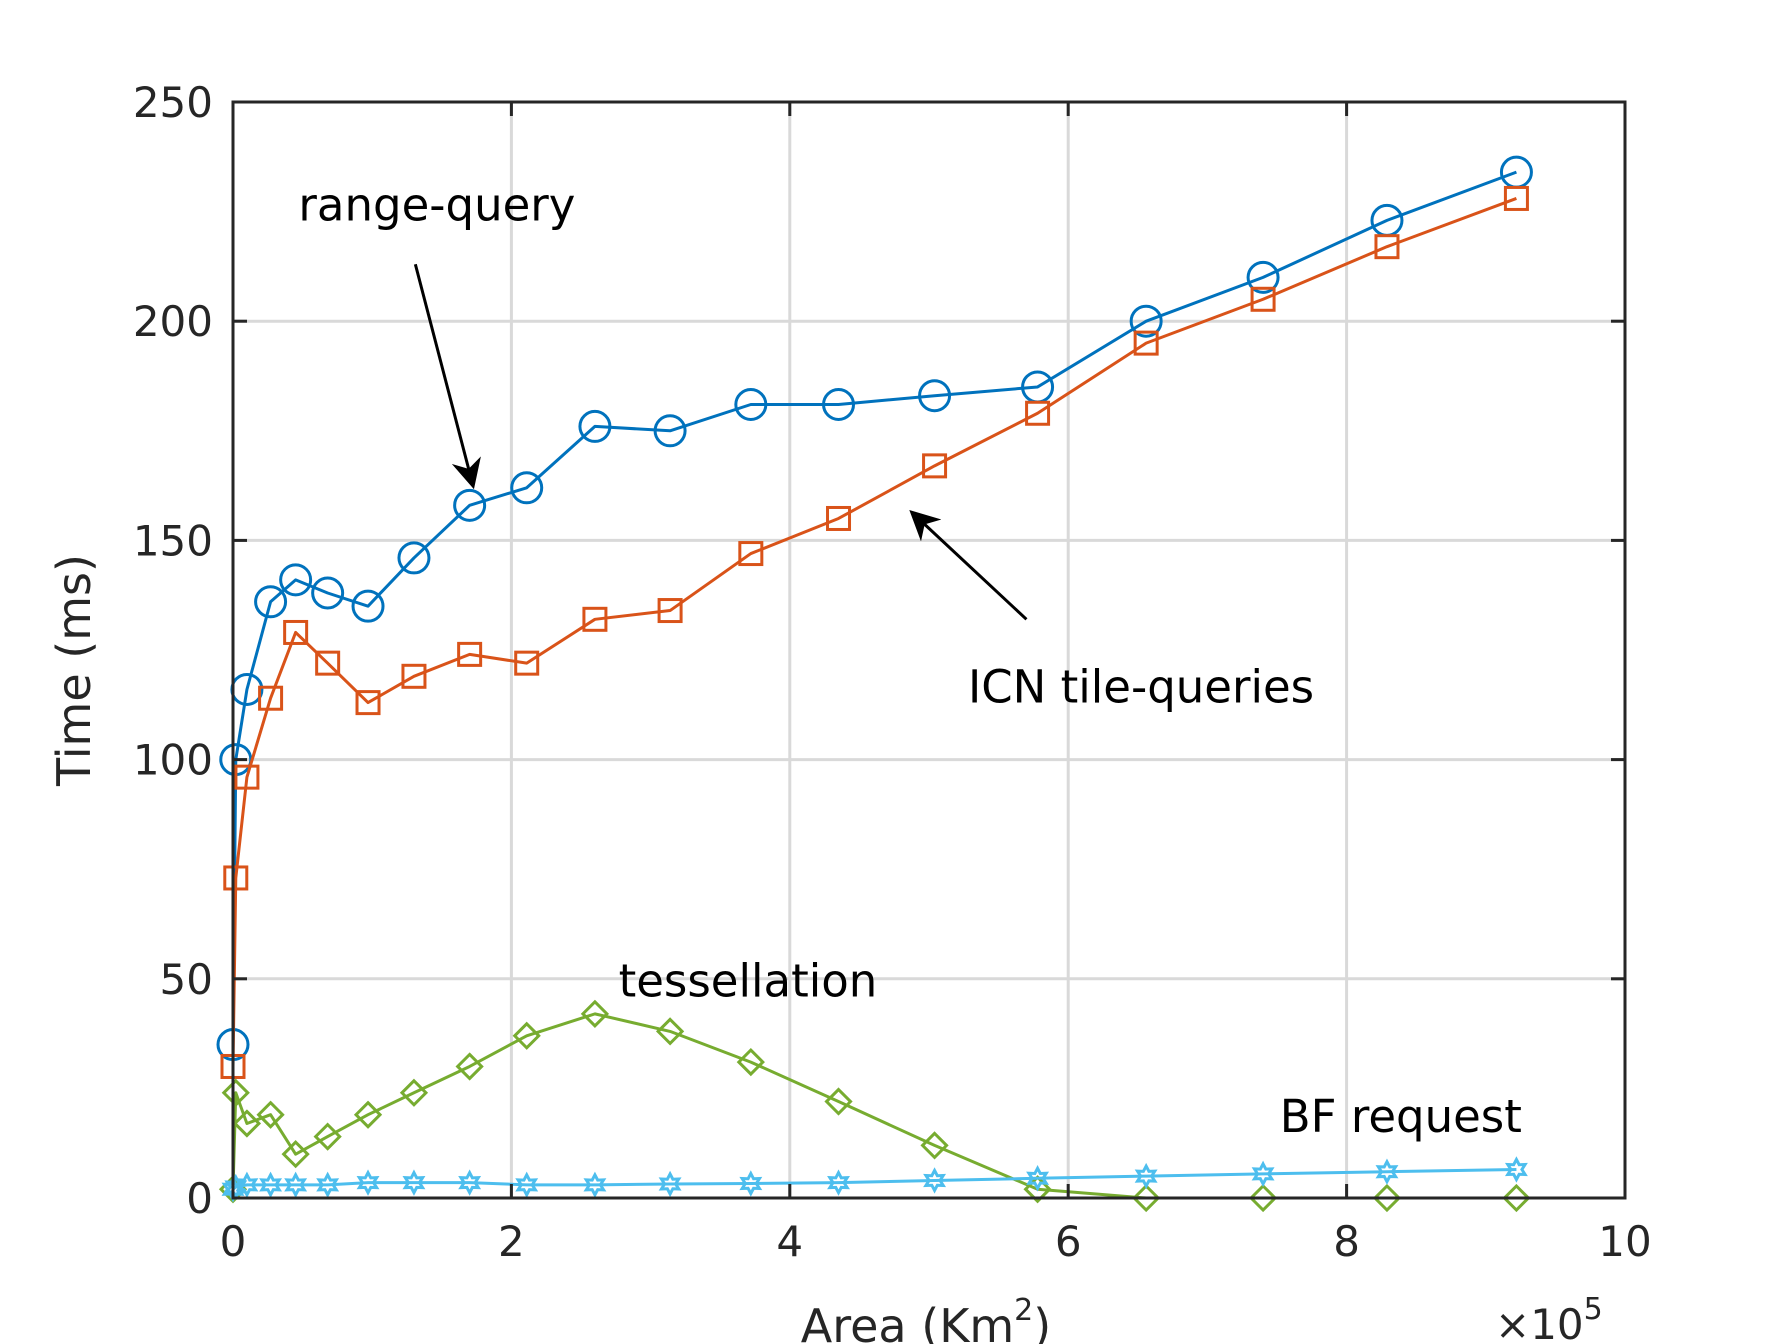 This screenshot has width=1775, height=1344. I want to click on annotation-bf-request: BF request, so click(1401, 1116).